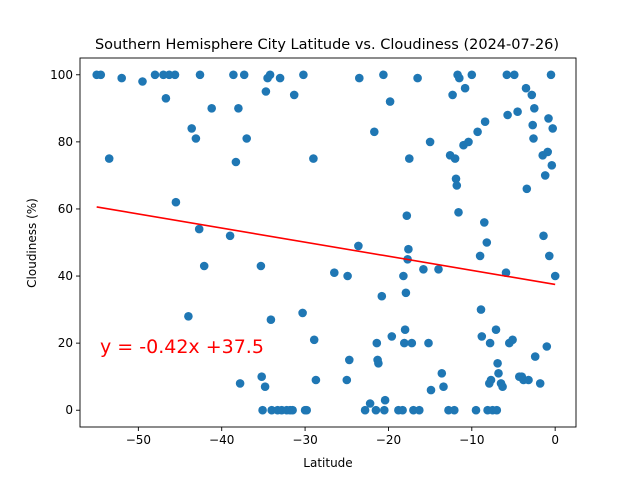 The image size is (640, 480). Describe the element at coordinates (65, 209) in the screenshot. I see `y-tick-label: 60` at that location.